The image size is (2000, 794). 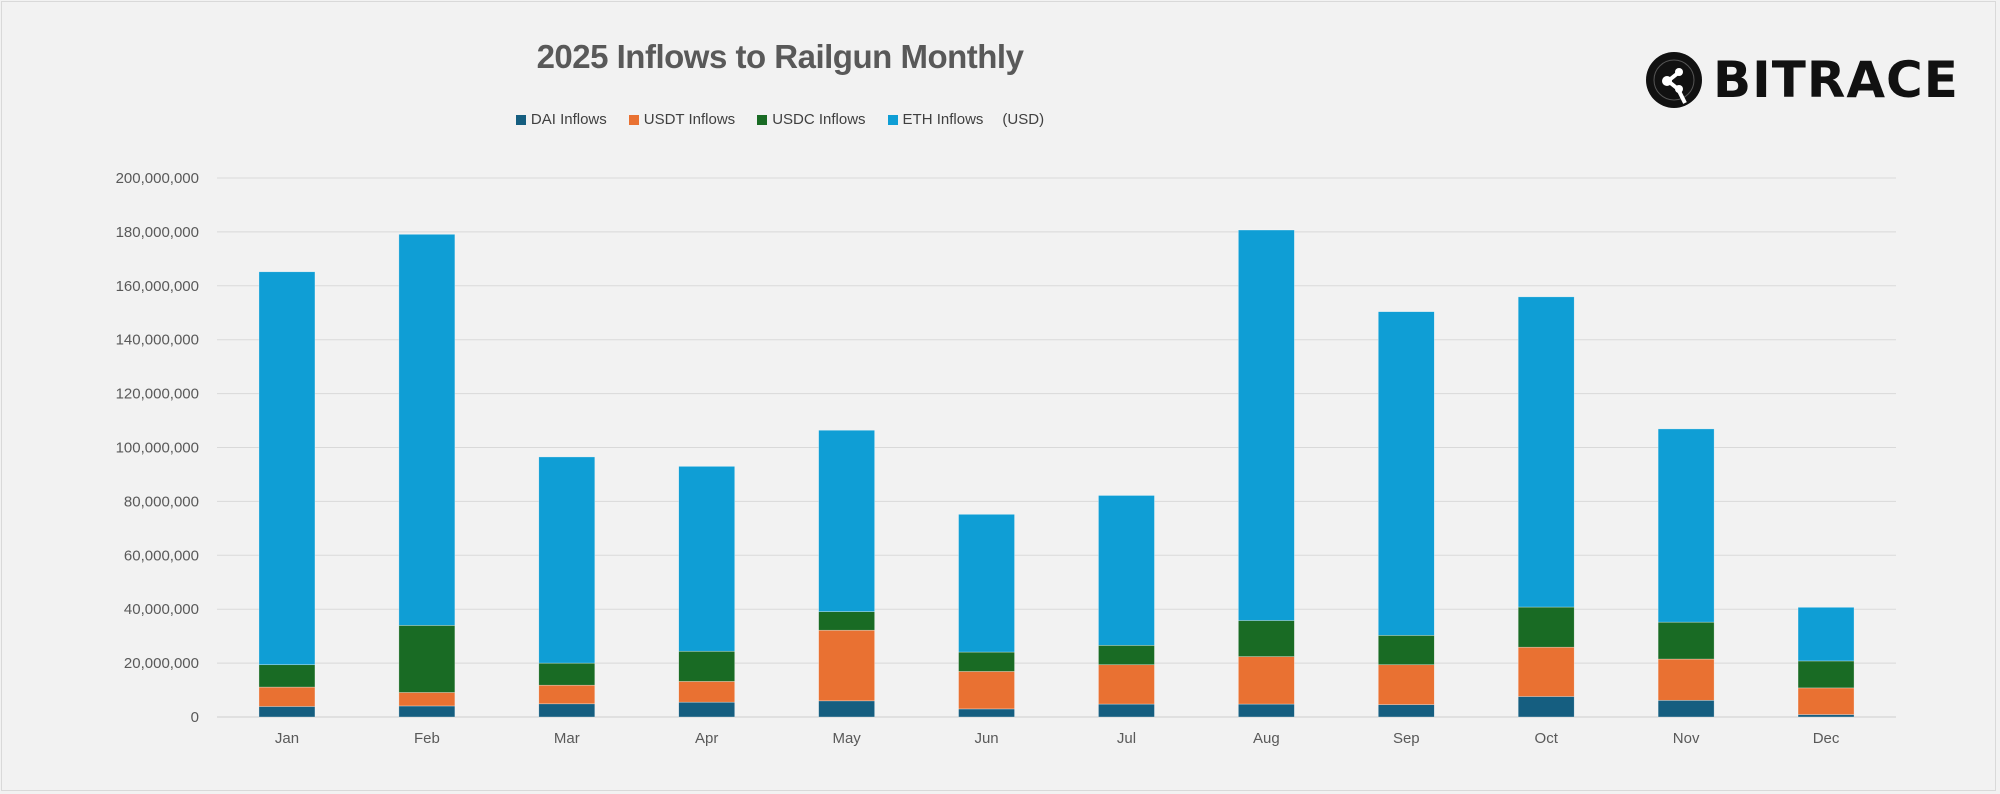 I want to click on bar-usdt-nov, so click(x=1686, y=679).